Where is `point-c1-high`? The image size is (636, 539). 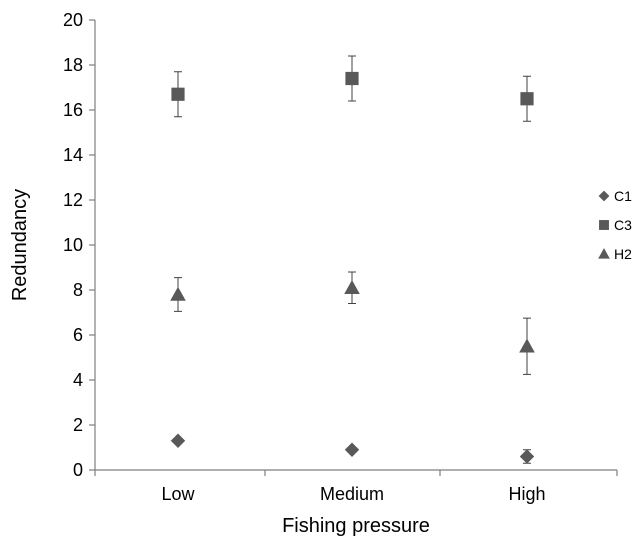 point-c1-high is located at coordinates (527, 456).